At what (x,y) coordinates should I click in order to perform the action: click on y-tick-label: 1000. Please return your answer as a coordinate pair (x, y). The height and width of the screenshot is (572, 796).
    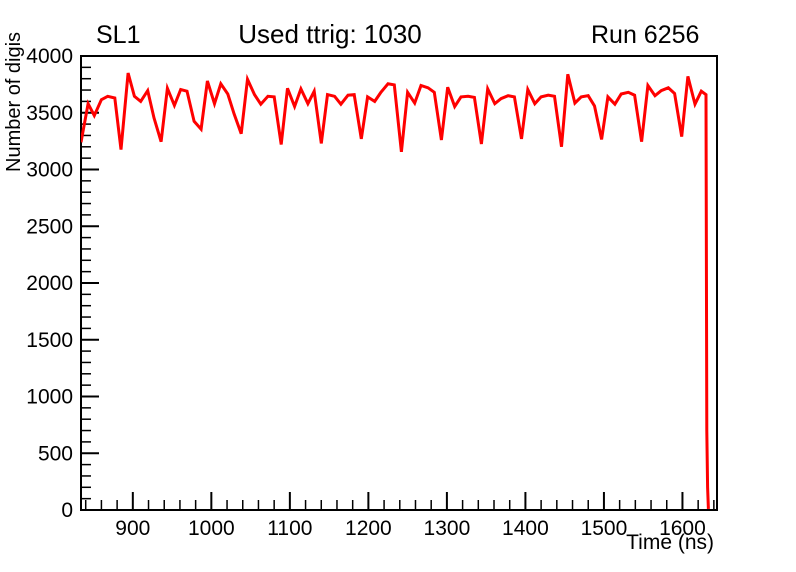
    Looking at the image, I should click on (49, 397).